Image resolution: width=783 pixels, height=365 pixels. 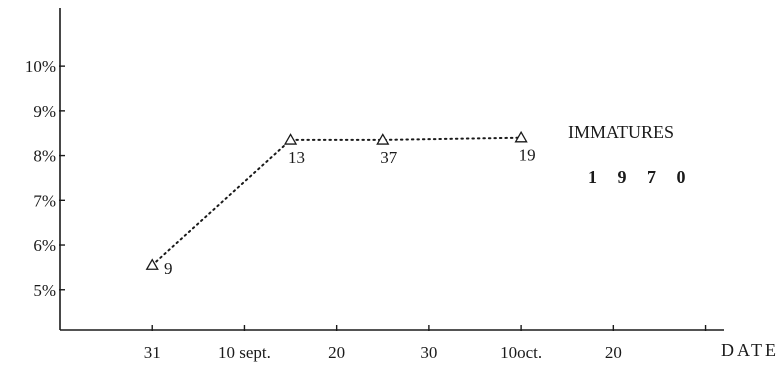 What do you see at coordinates (750, 350) in the screenshot?
I see `x-axis-label: DATE` at bounding box center [750, 350].